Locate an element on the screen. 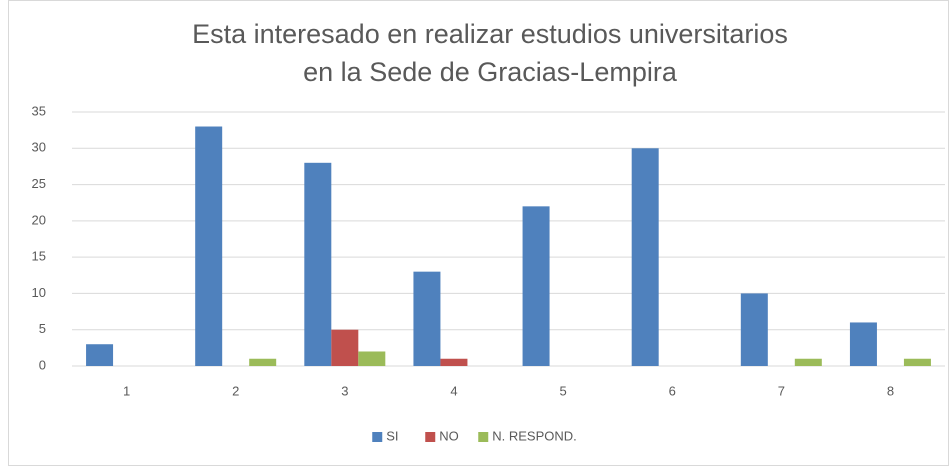  legend-label: NO is located at coordinates (449, 435).